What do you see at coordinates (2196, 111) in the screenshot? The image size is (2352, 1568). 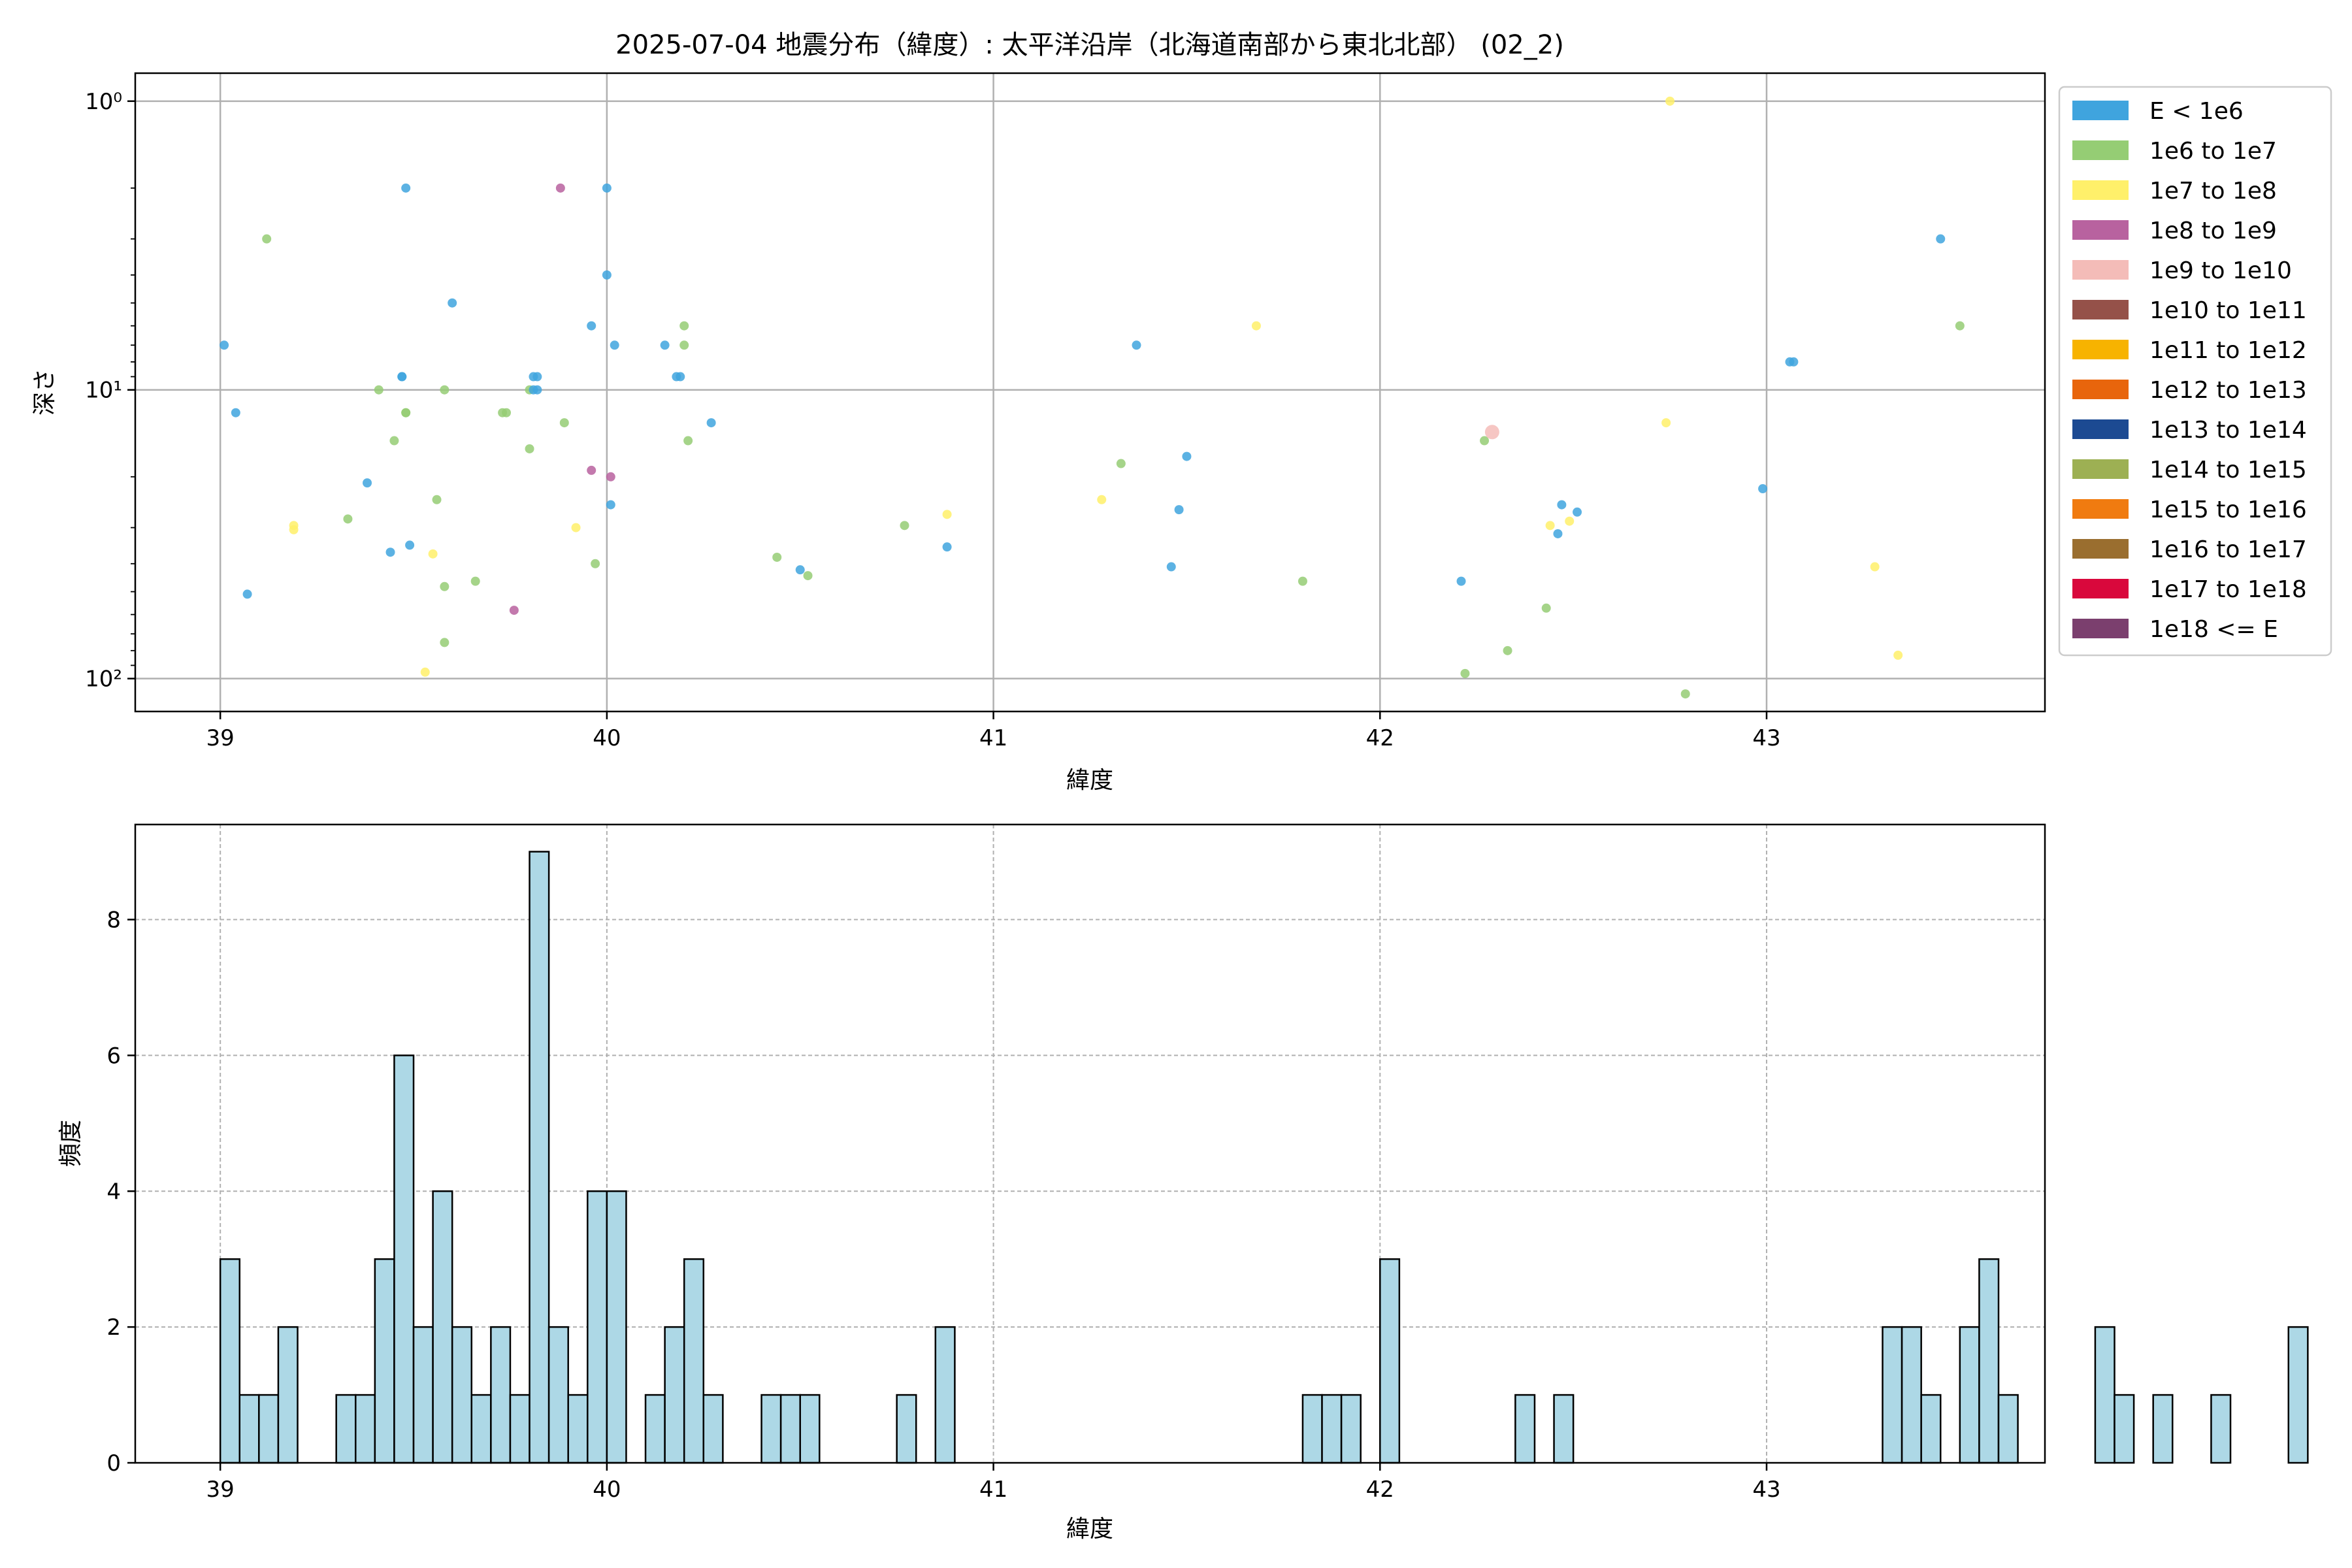 I see `legend-label: E < 1e6` at bounding box center [2196, 111].